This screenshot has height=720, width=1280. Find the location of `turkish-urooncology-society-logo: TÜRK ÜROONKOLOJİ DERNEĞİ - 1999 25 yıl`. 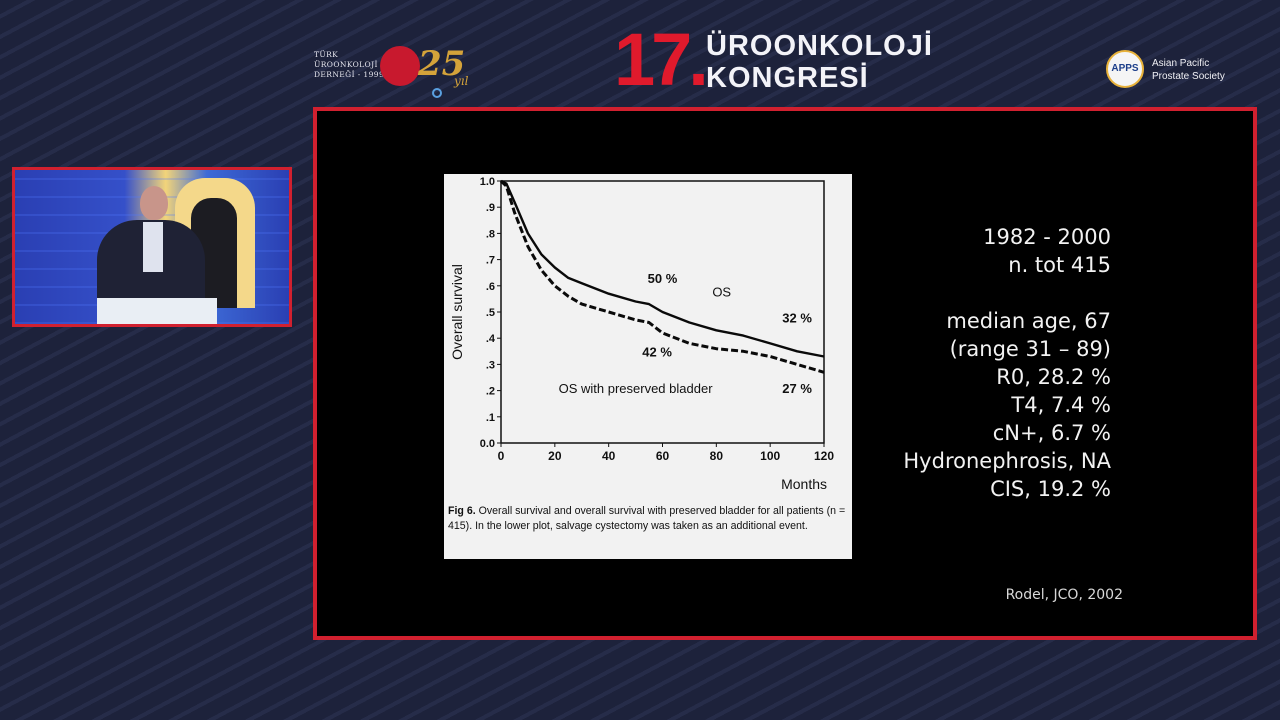

turkish-urooncology-society-logo: TÜRK ÜROONKOLOJİ DERNEĞİ - 1999 25 yıl is located at coordinates (399, 72).